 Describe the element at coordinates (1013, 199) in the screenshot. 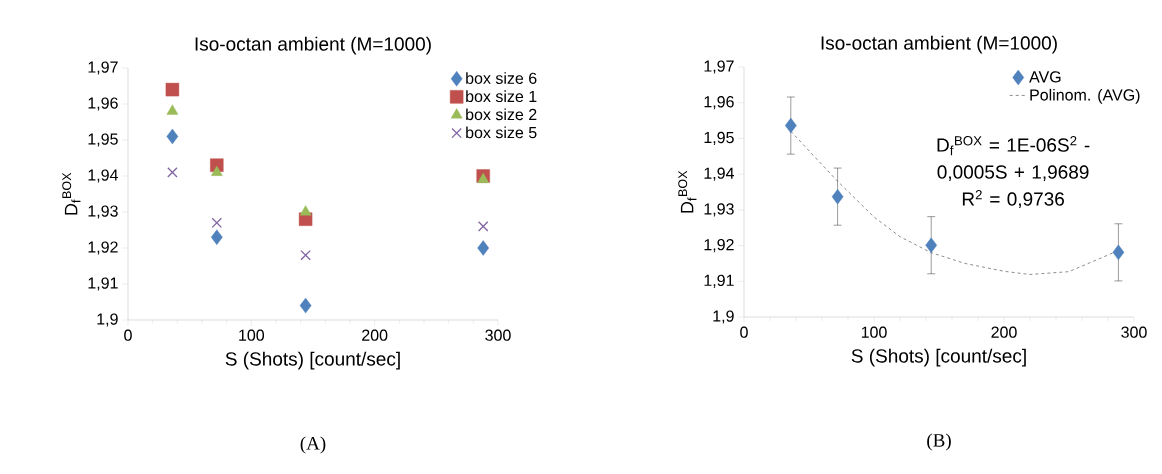

I see `annotation: R$^{2}$ = 0,9736` at that location.